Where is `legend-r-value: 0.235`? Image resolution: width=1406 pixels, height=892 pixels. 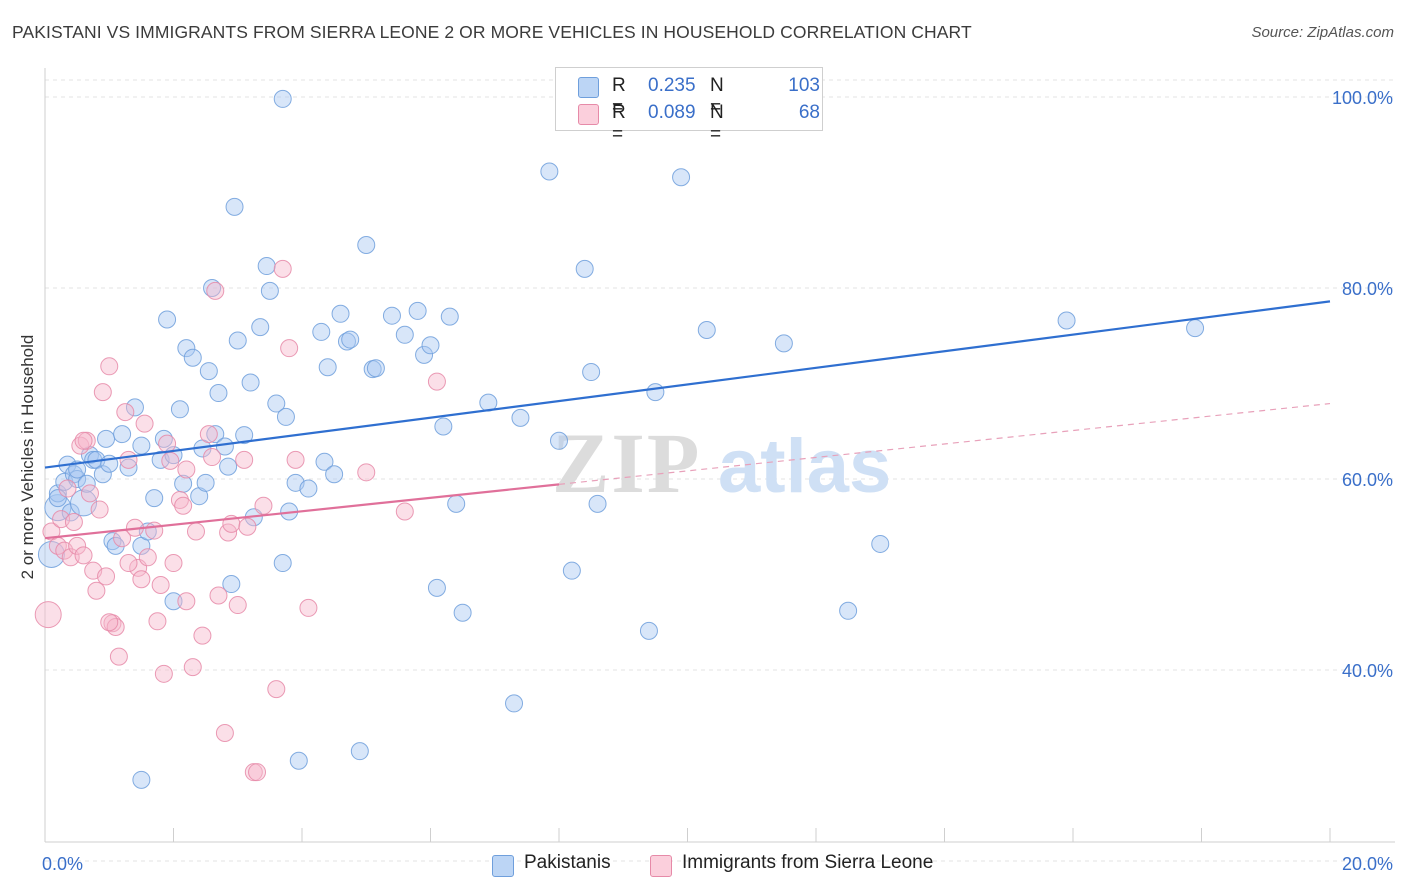 legend-r-value: 0.235 is located at coordinates (672, 85).